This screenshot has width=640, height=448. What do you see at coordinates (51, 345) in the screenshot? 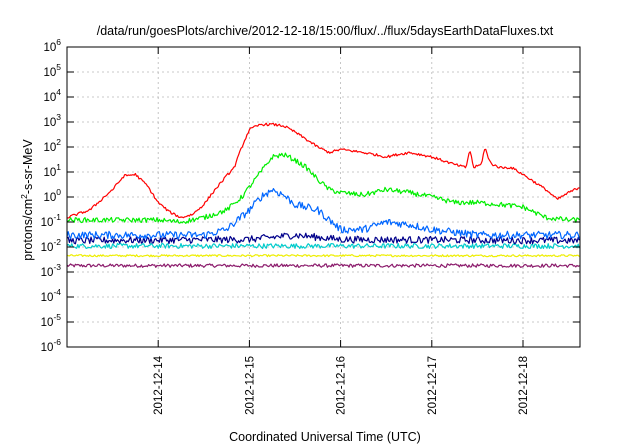
I see `y-tick-label: 10⁻⁶` at bounding box center [51, 345].